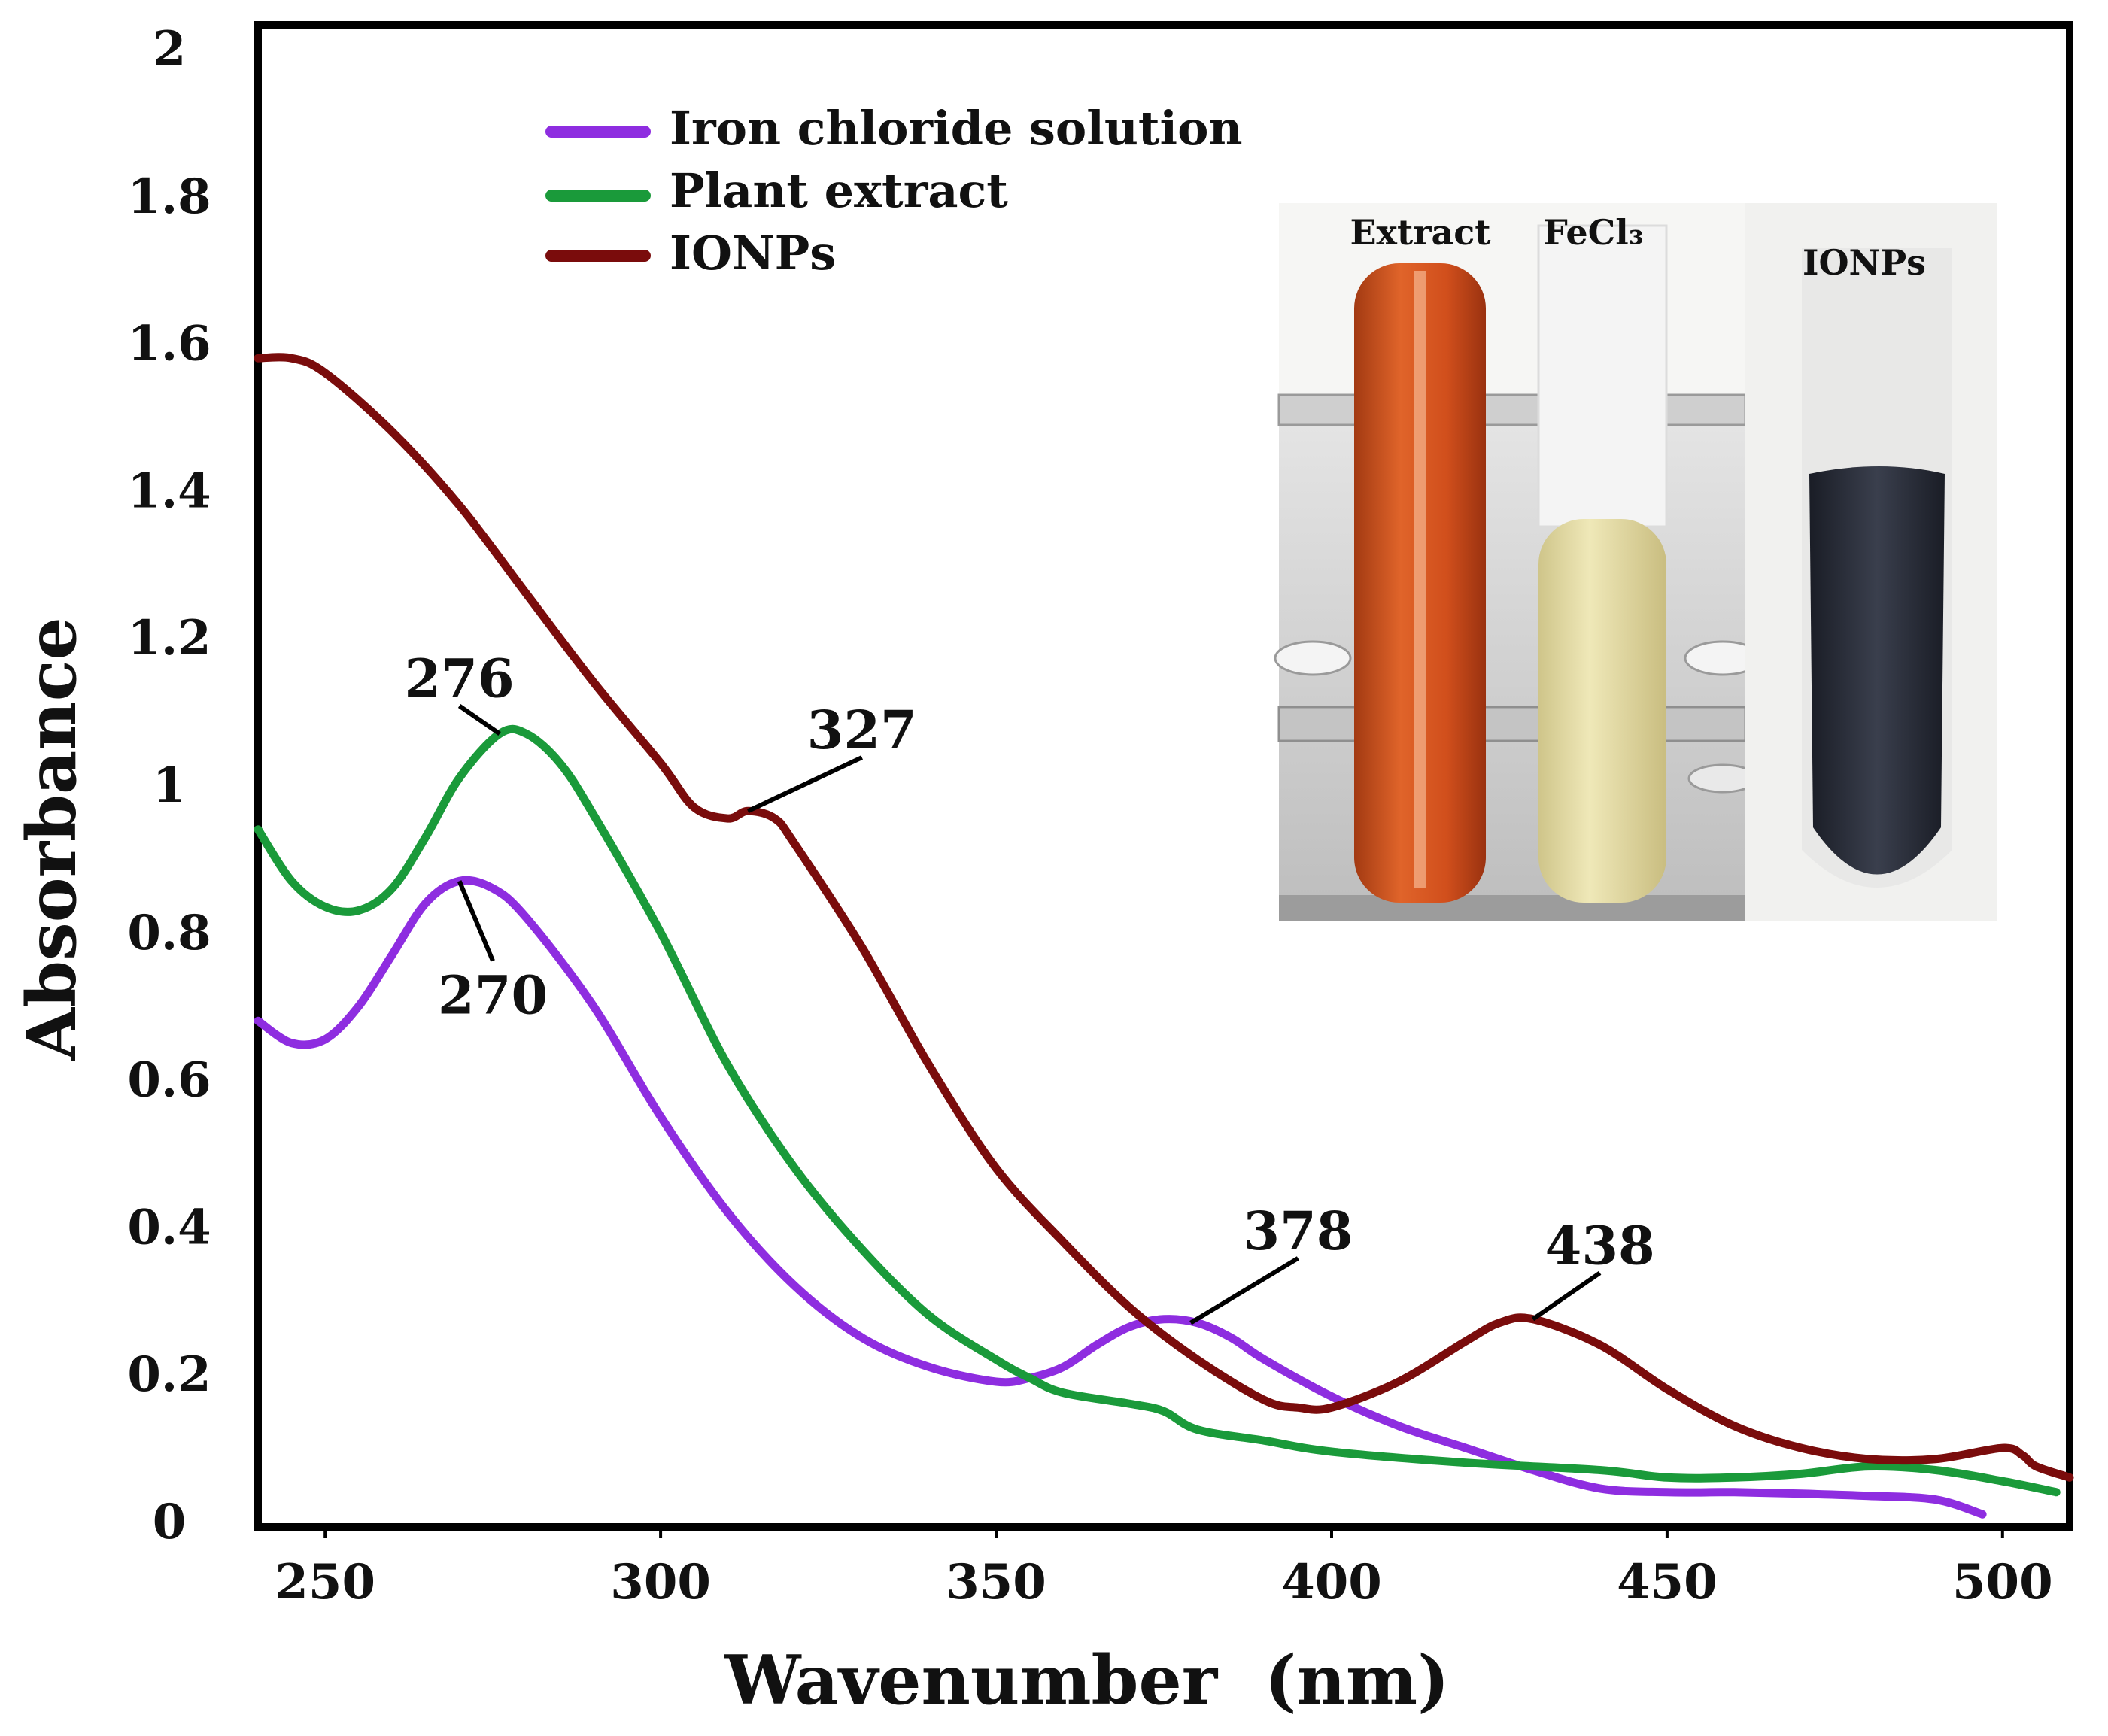 This screenshot has width=2108, height=1736. Describe the element at coordinates (2003, 1582) in the screenshot. I see `x-tick-label-500: 500` at that location.